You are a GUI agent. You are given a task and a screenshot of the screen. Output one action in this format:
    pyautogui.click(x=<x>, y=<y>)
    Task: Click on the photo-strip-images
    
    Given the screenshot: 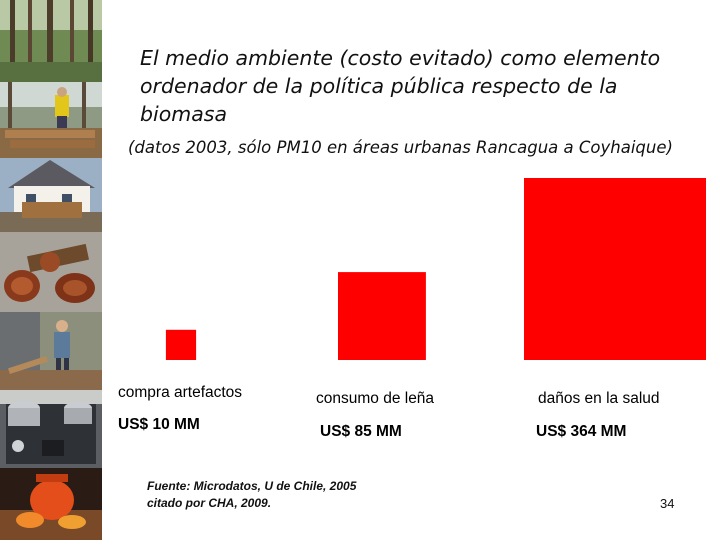 What is the action you would take?
    pyautogui.click(x=51, y=270)
    